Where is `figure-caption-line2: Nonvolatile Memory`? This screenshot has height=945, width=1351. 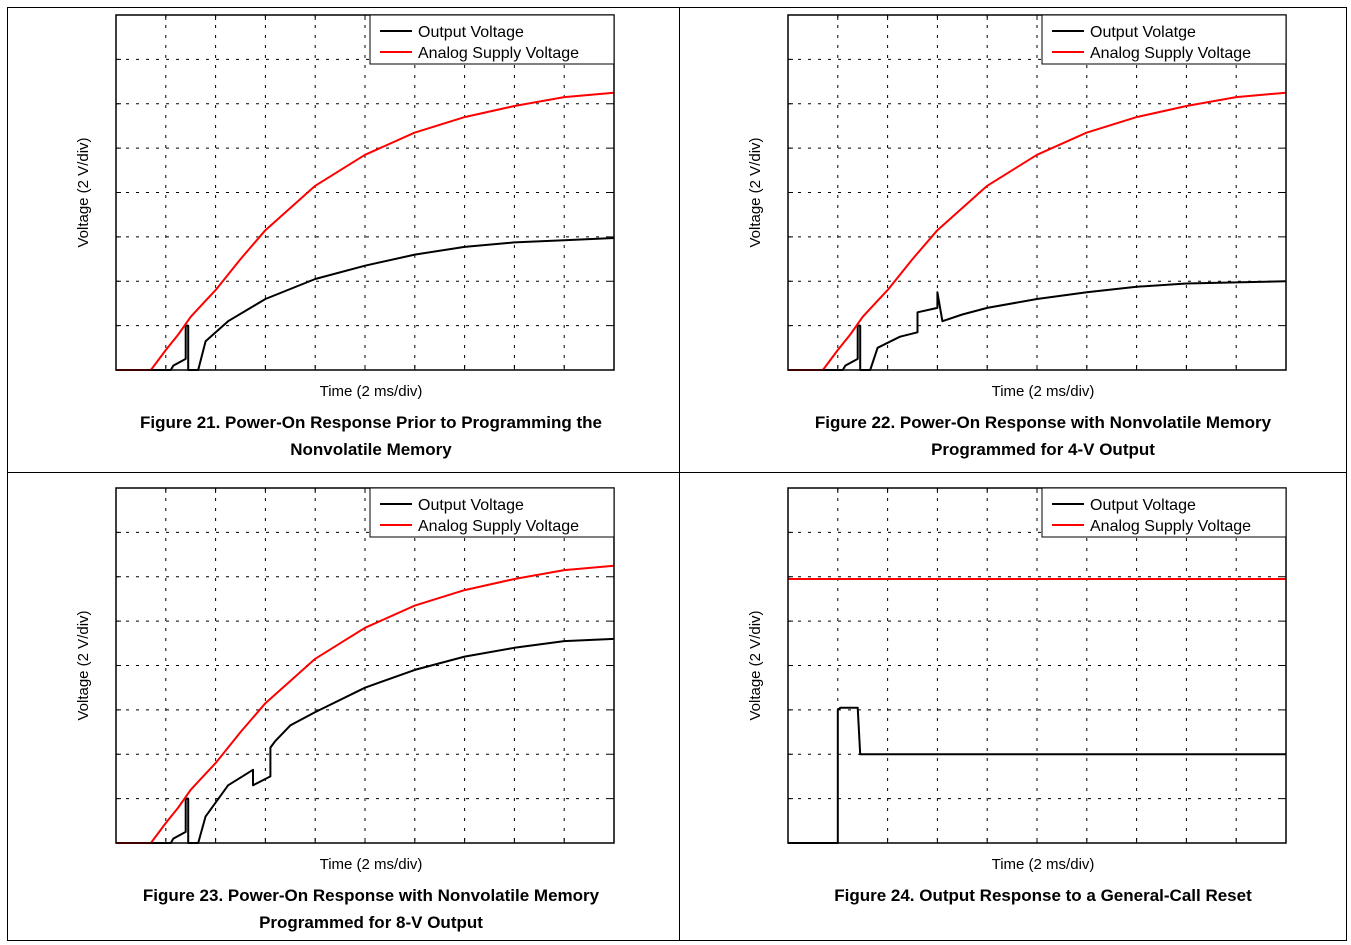
figure-caption-line2: Nonvolatile Memory is located at coordinates (371, 449).